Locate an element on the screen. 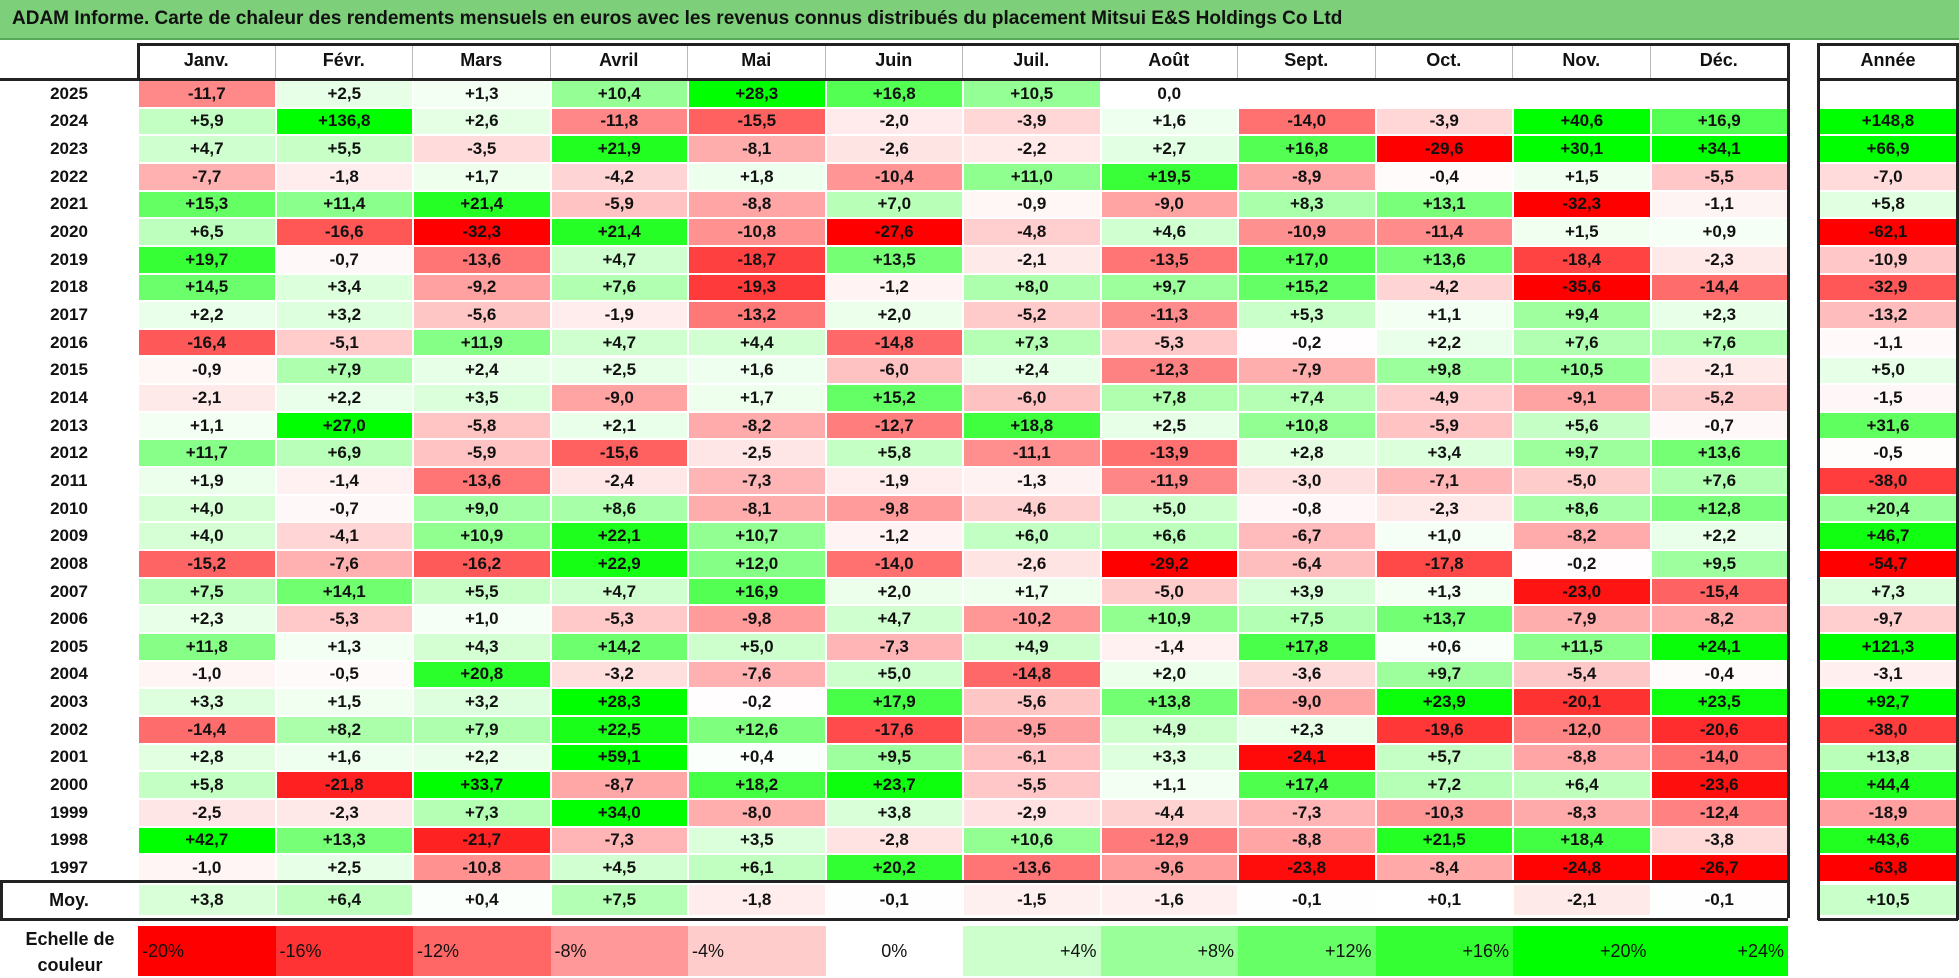  heatmap-cell: +11,9 is located at coordinates (482, 342).